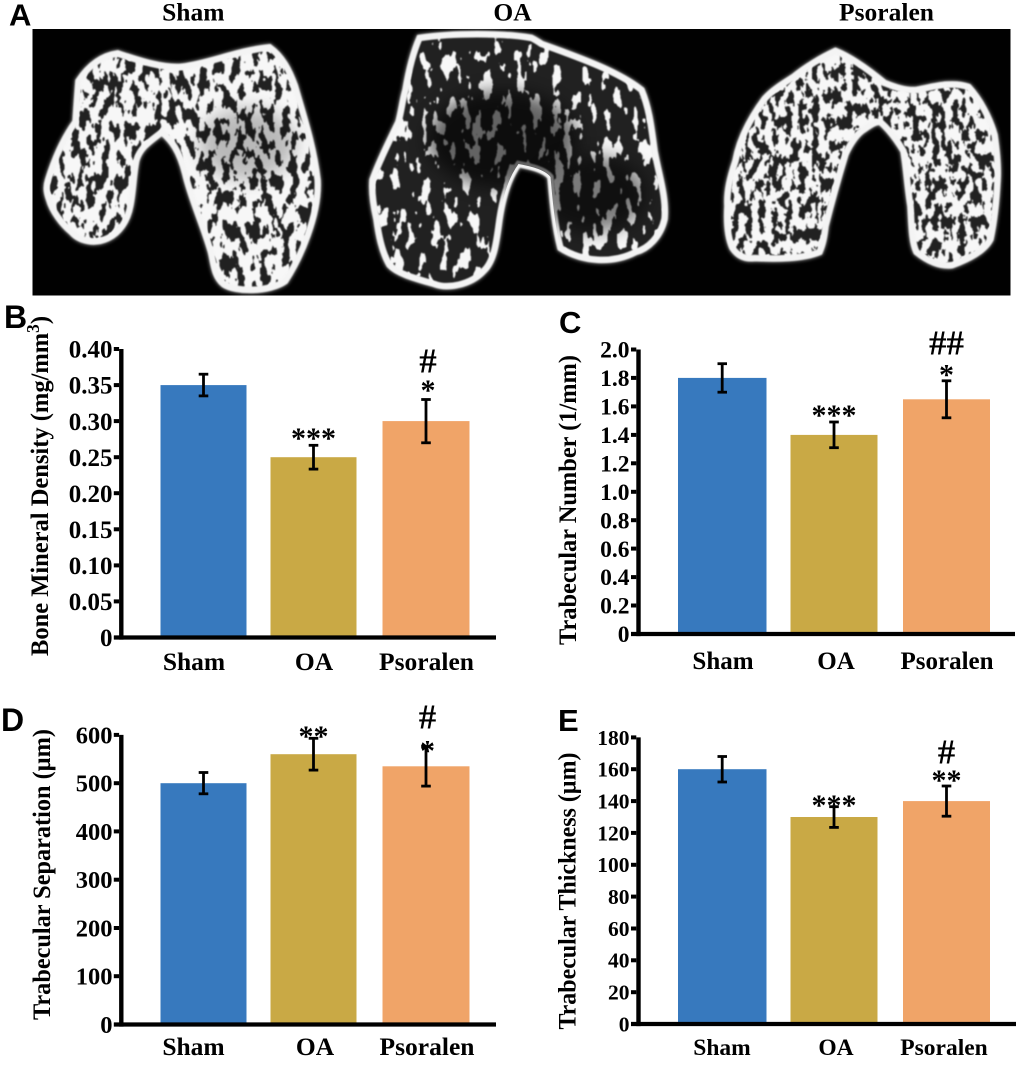  What do you see at coordinates (38, 486) in the screenshot?
I see `svg-text: Bone Mineral Density (mg/mm3)` at bounding box center [38, 486].